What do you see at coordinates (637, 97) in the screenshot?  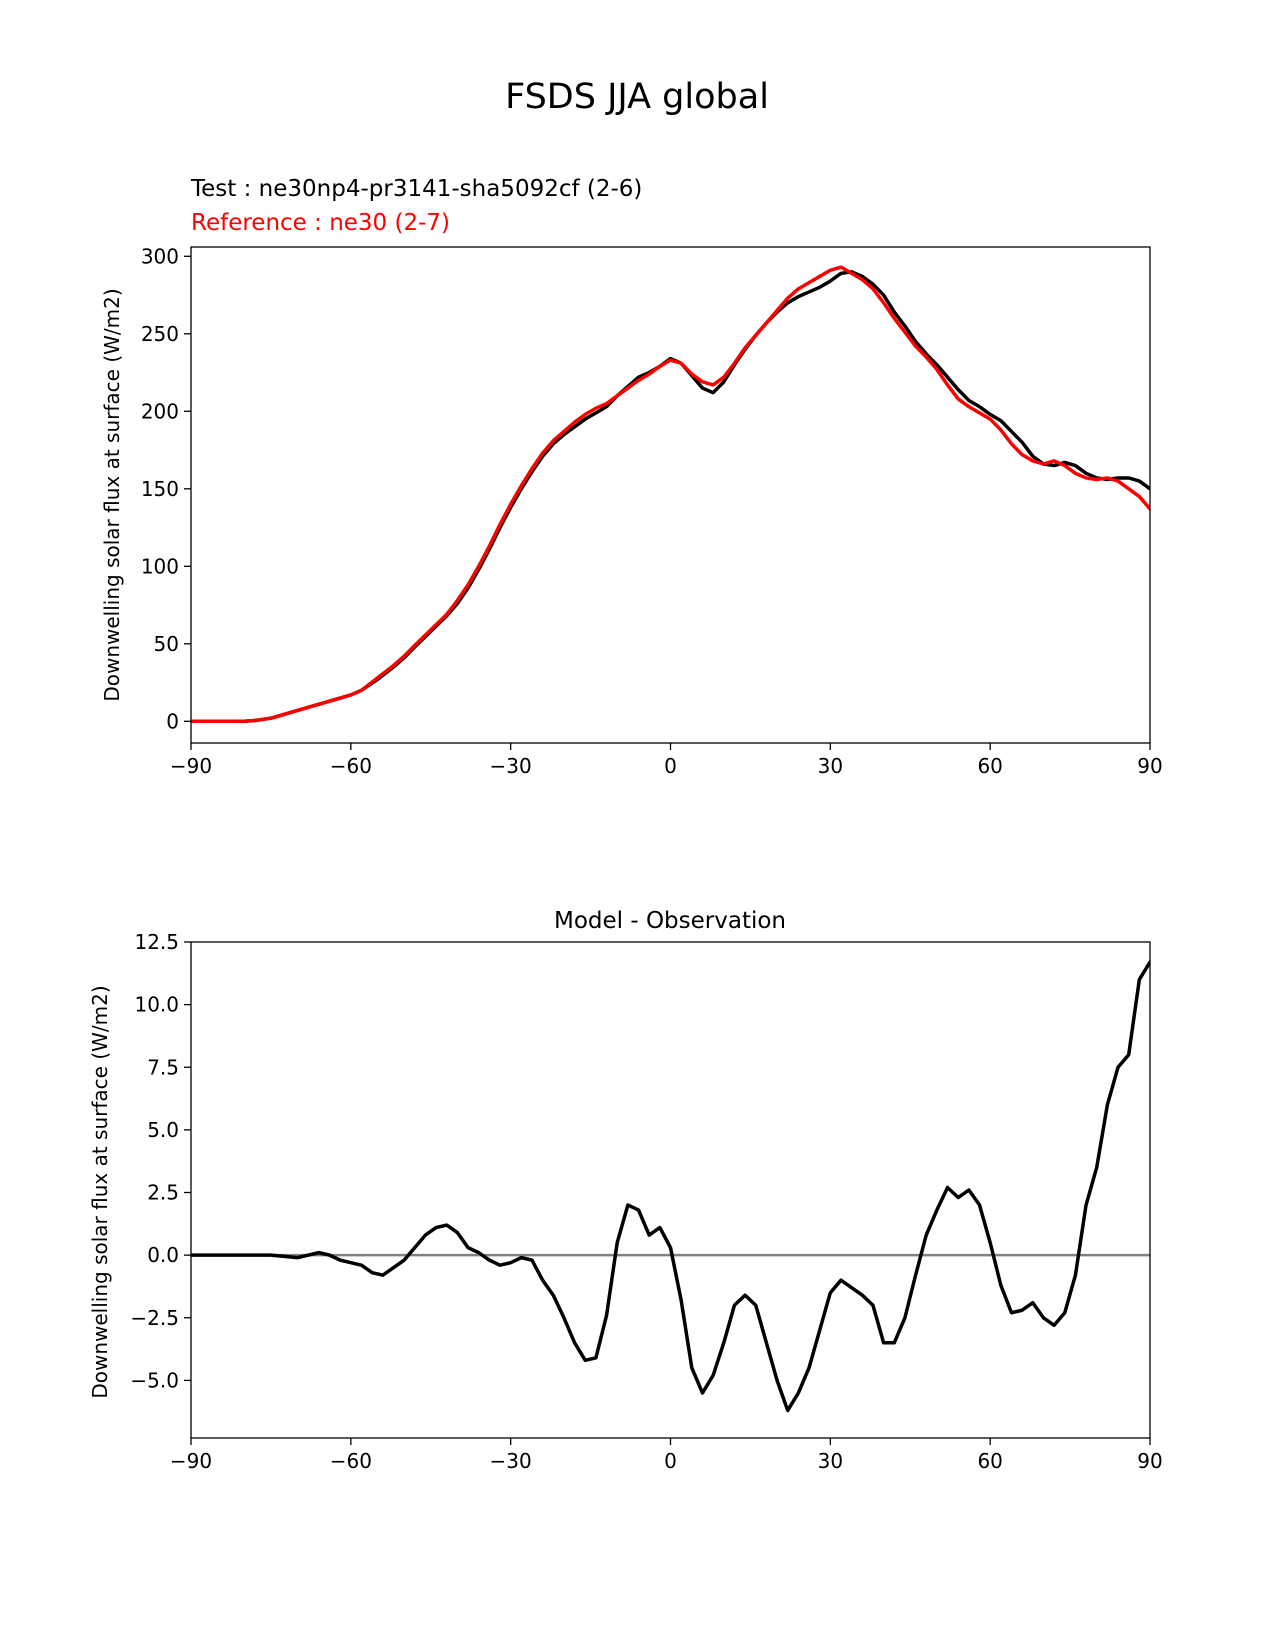 I see `figure-title: FSDS JJA global` at bounding box center [637, 97].